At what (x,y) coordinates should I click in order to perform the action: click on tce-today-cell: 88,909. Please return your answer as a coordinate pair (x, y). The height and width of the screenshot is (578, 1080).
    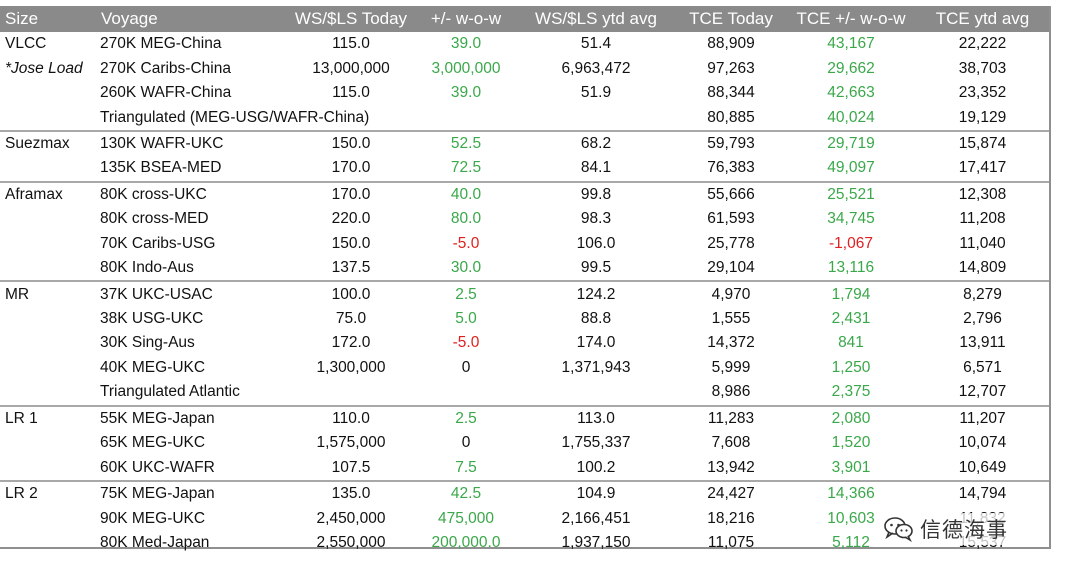
    Looking at the image, I should click on (731, 44).